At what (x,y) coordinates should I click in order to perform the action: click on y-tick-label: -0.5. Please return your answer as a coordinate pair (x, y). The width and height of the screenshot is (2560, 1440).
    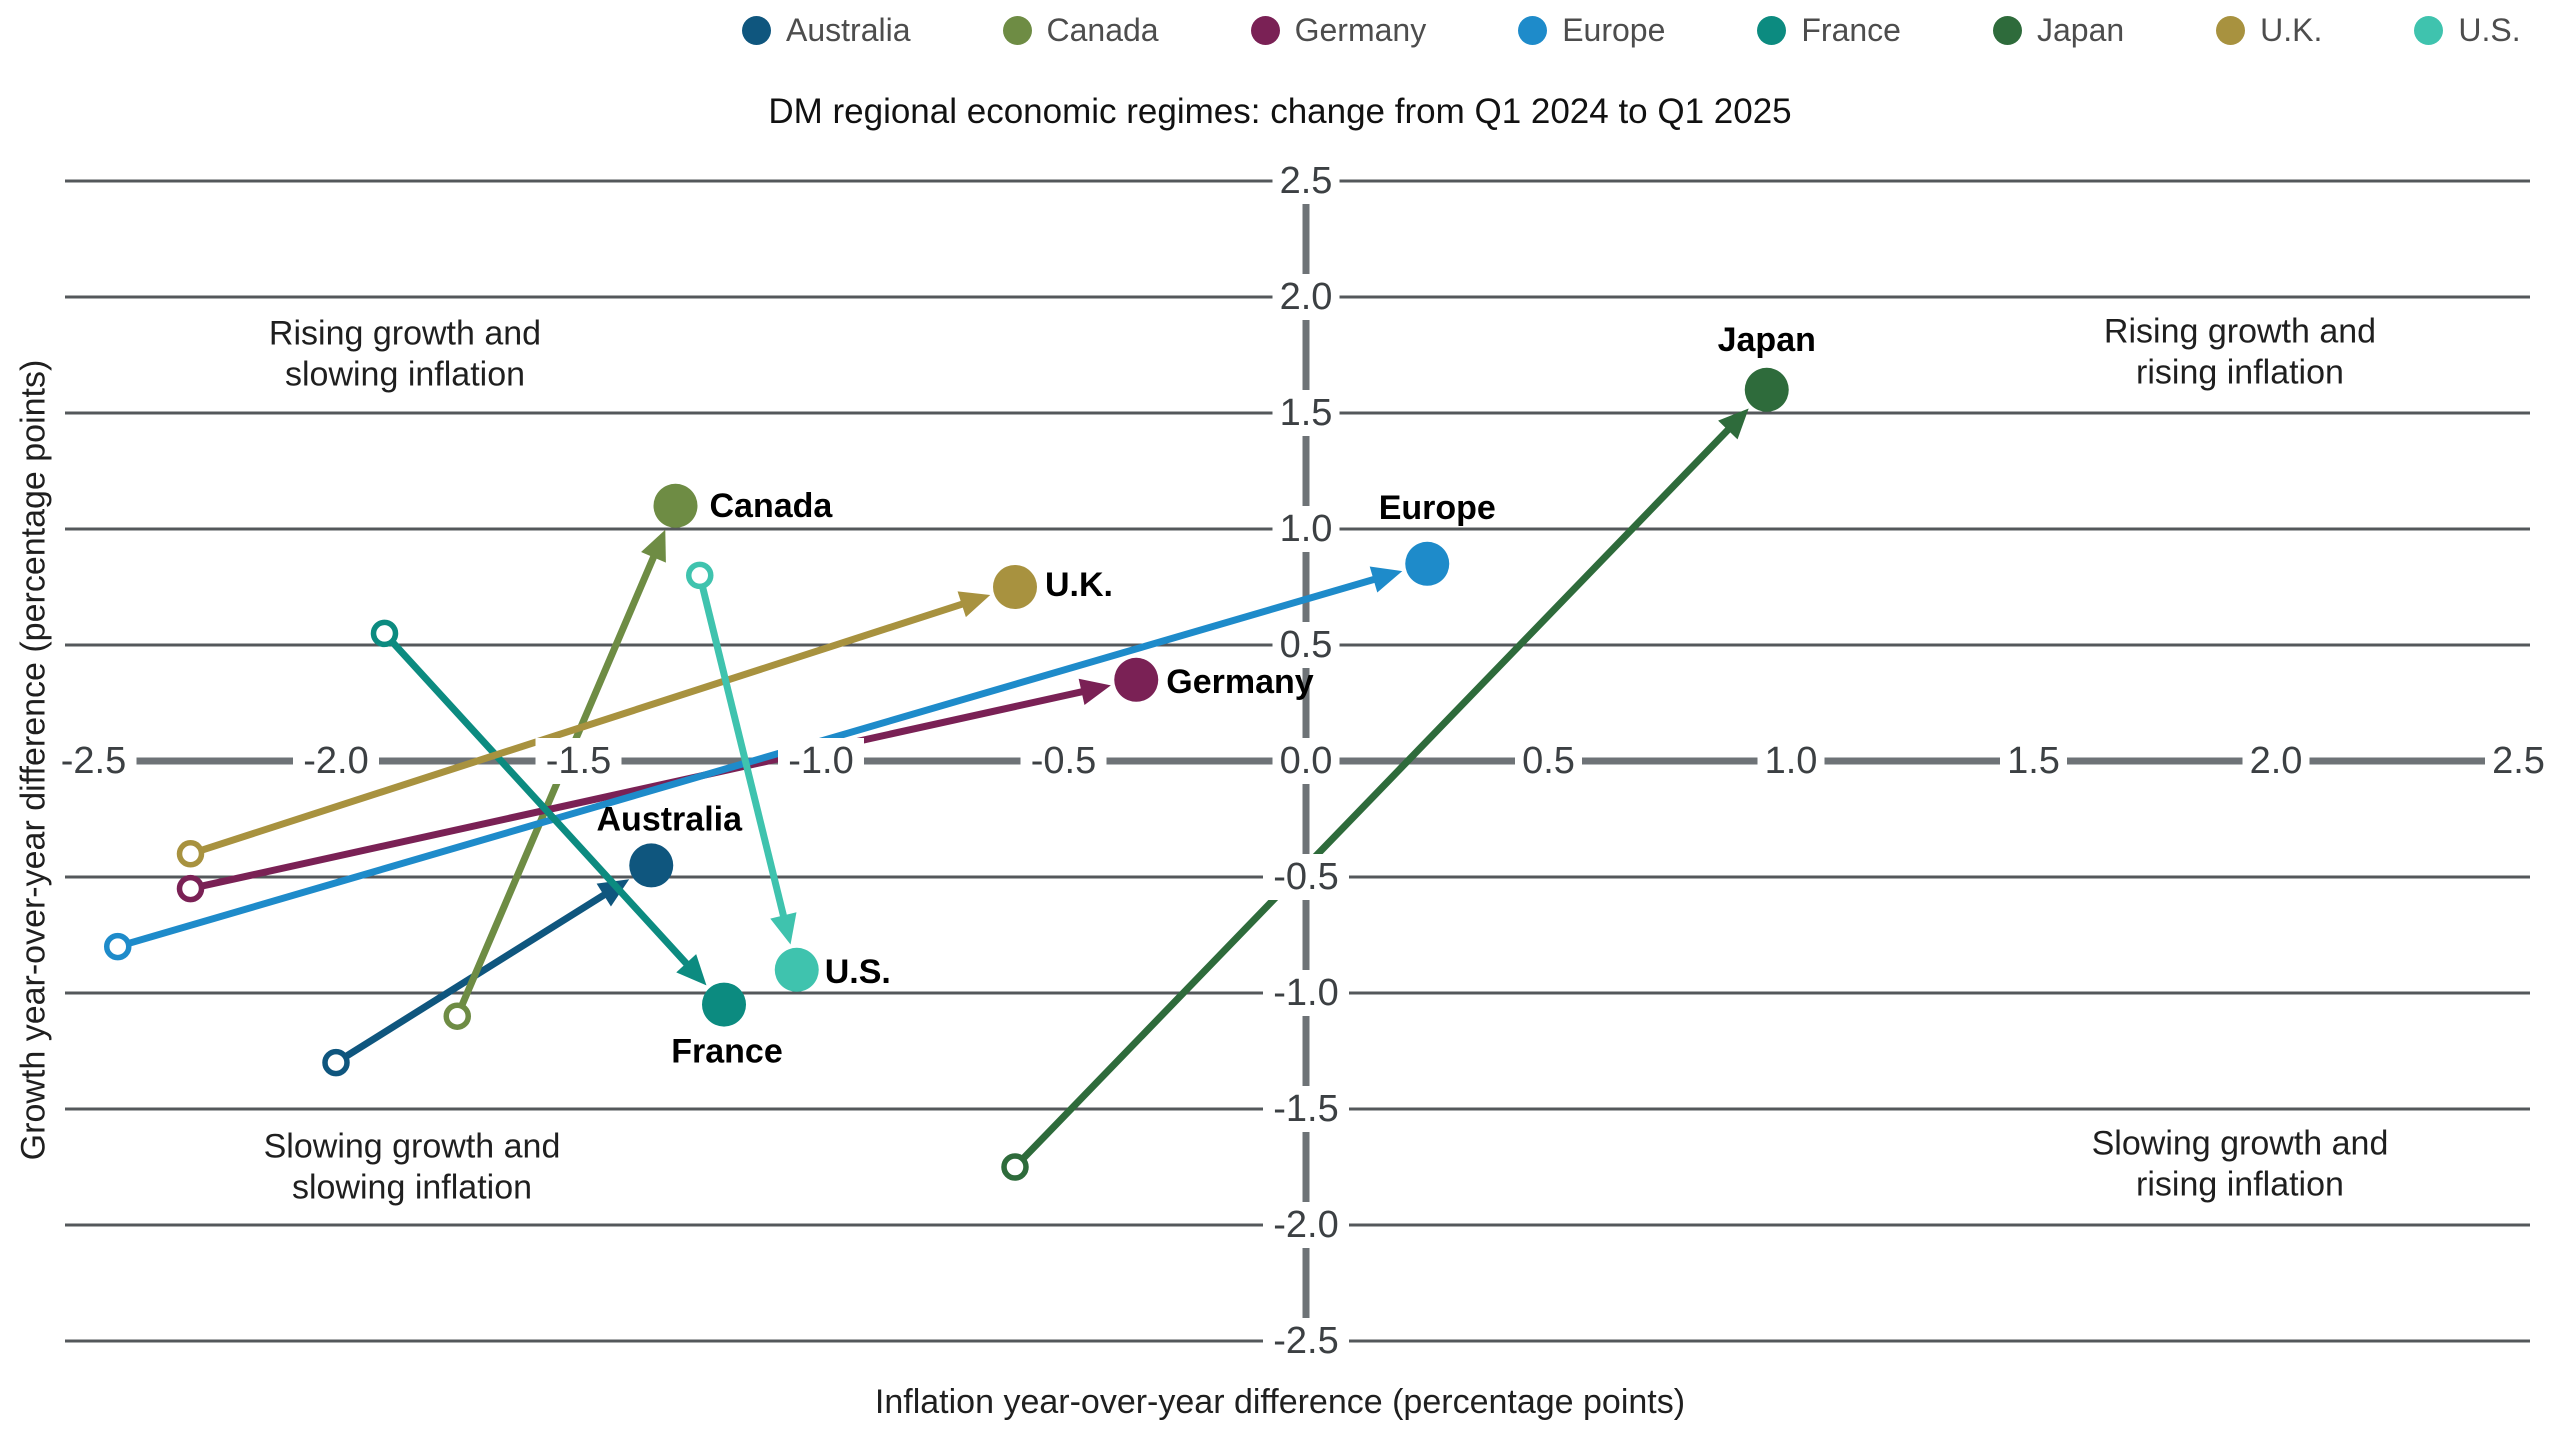
    Looking at the image, I should click on (1305, 877).